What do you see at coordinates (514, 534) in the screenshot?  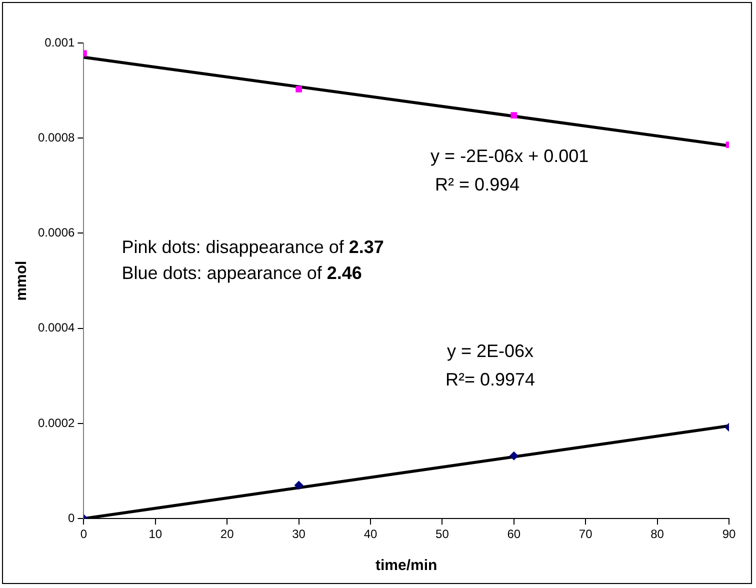 I see `x-tick-label: 60` at bounding box center [514, 534].